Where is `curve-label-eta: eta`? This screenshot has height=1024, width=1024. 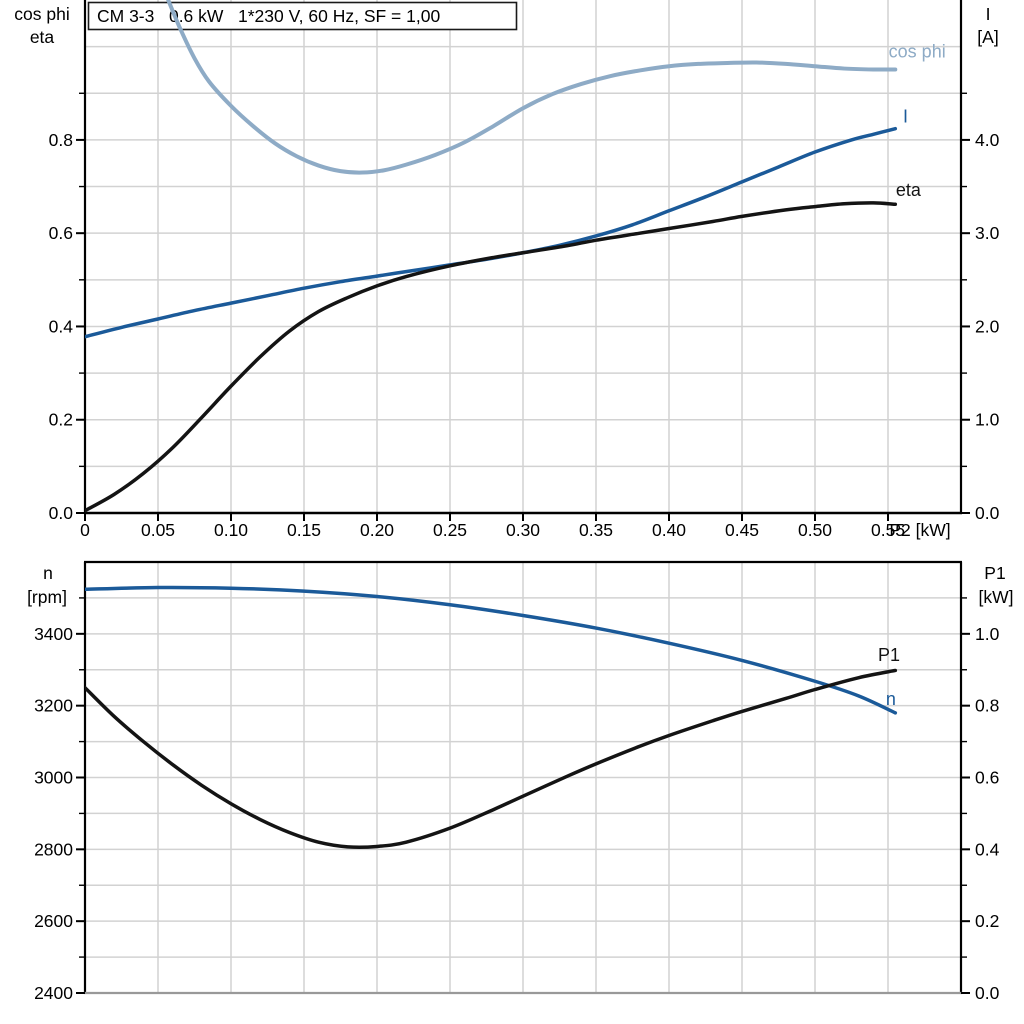
curve-label-eta: eta is located at coordinates (909, 190).